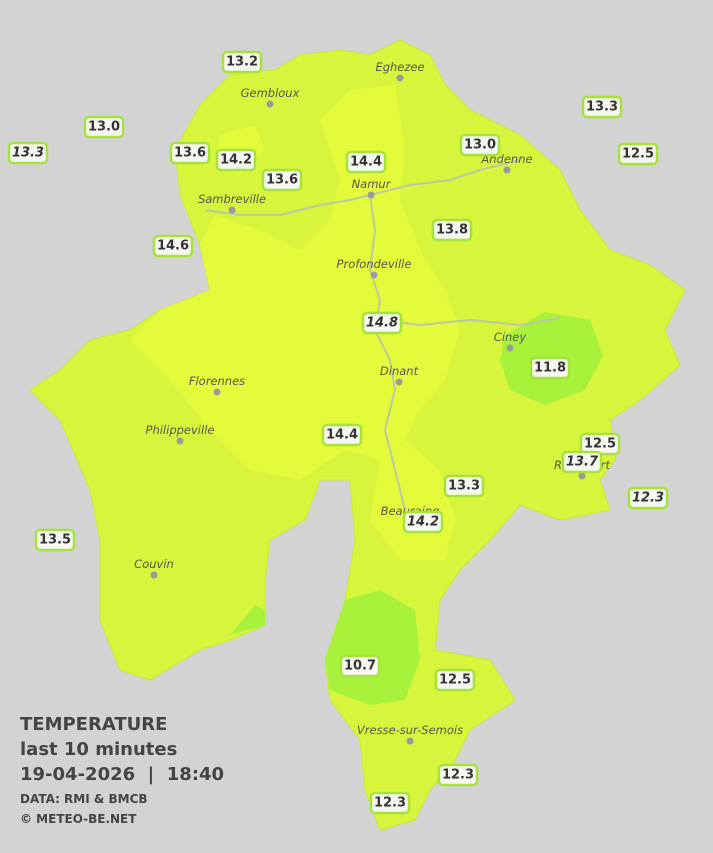 The height and width of the screenshot is (853, 713). What do you see at coordinates (374, 264) in the screenshot?
I see `city-label: Profondeville` at bounding box center [374, 264].